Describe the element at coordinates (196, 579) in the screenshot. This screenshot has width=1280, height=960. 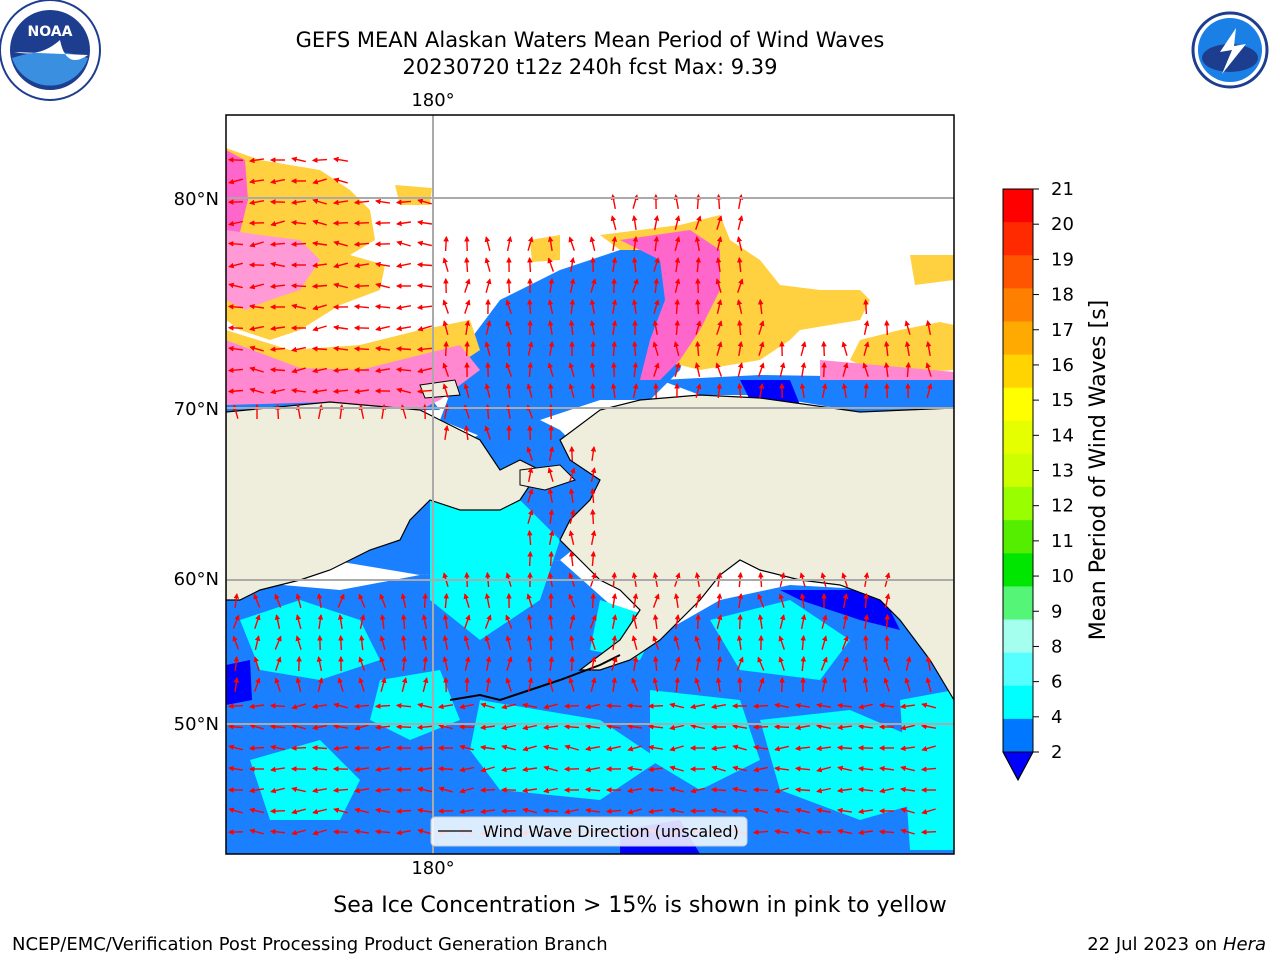
I see `lat-60-label: 60°N` at that location.